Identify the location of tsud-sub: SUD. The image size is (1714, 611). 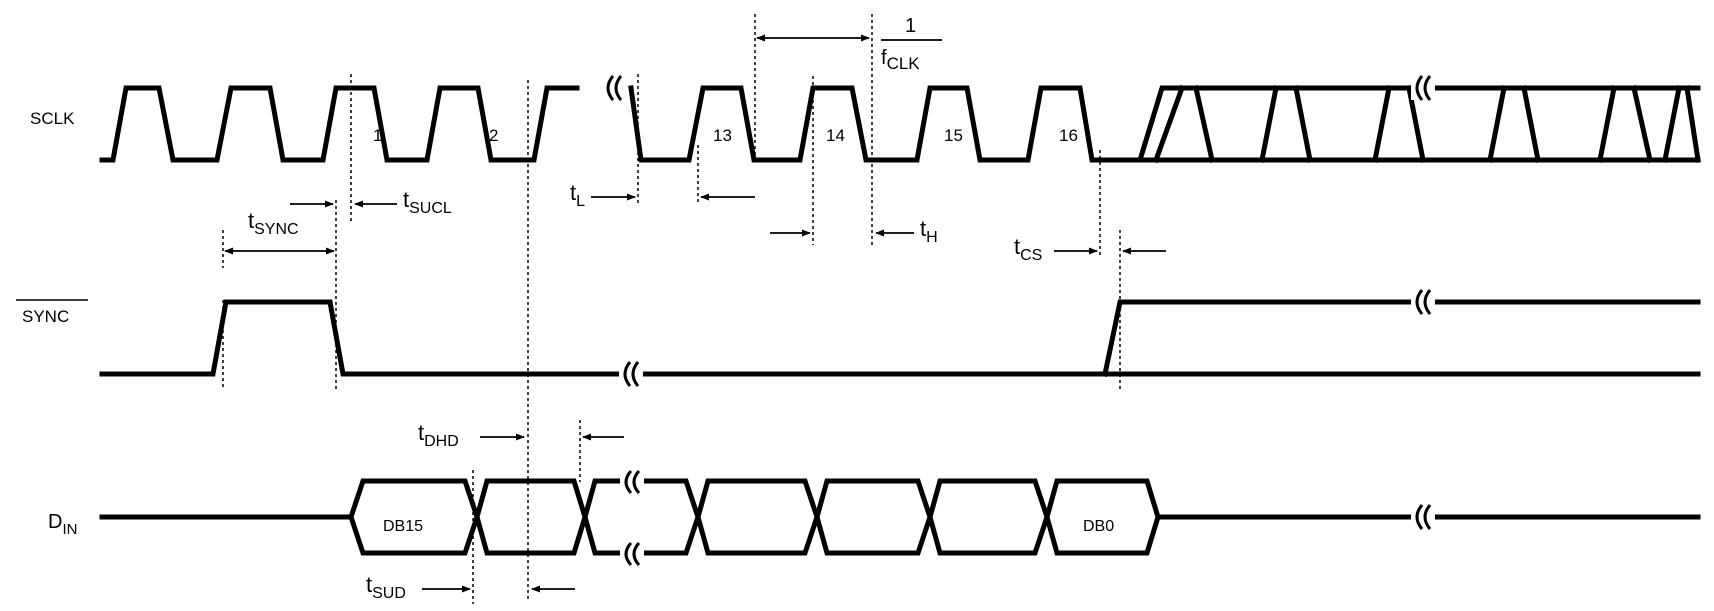
(389, 593).